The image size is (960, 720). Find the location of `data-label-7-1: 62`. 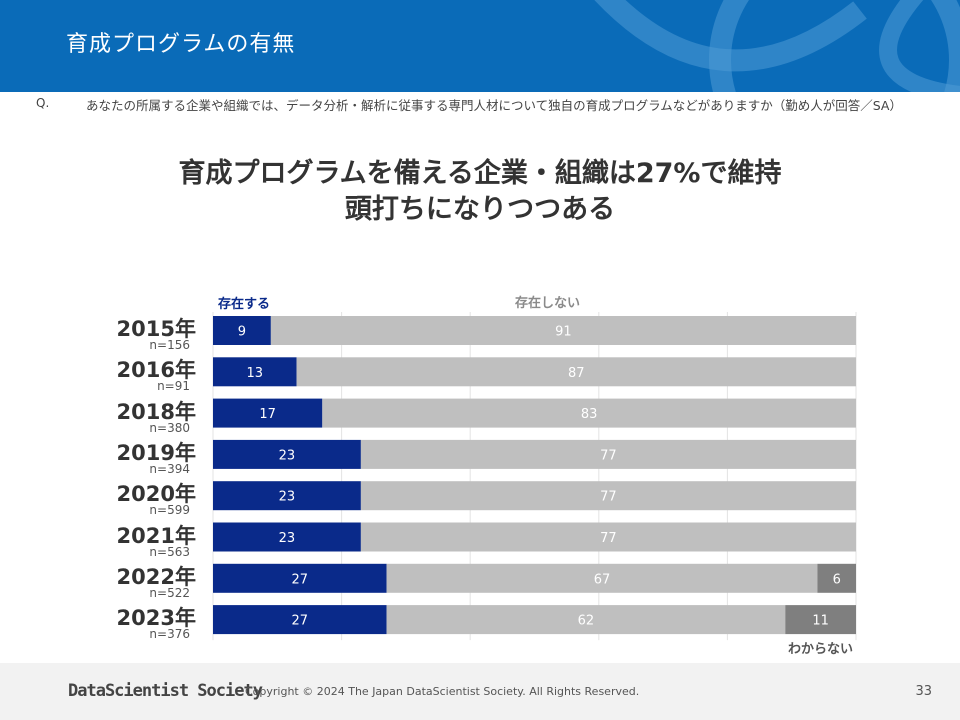

data-label-7-1: 62 is located at coordinates (586, 621).